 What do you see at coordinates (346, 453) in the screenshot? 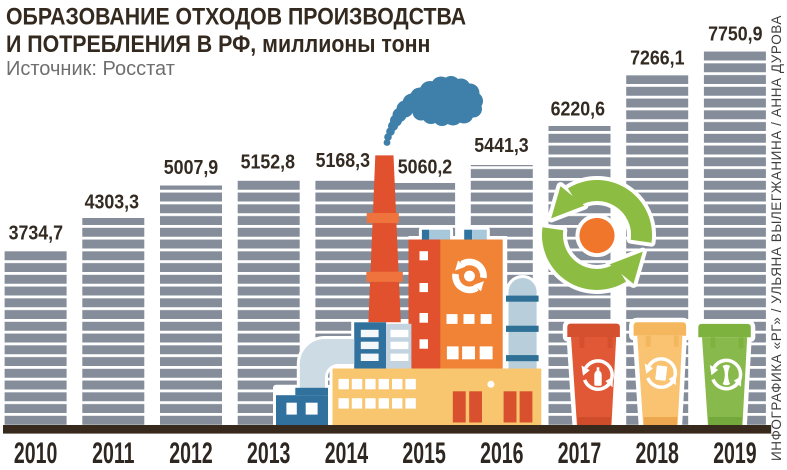
I see `svg-text: 2014` at bounding box center [346, 453].